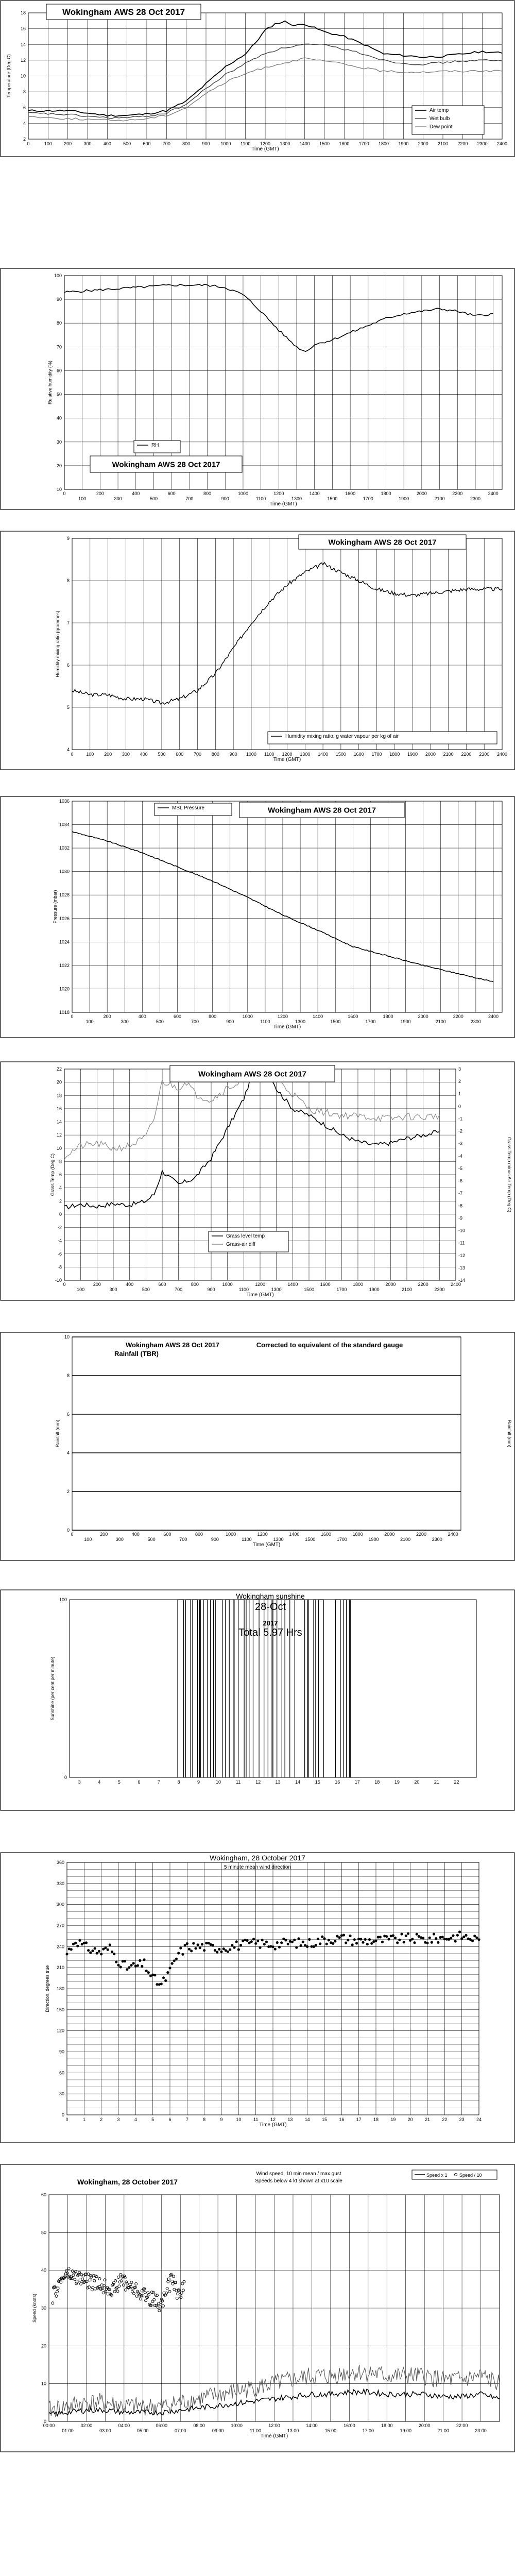 This screenshot has width=515, height=2576. I want to click on y-tick-label: 50, so click(60, 395).